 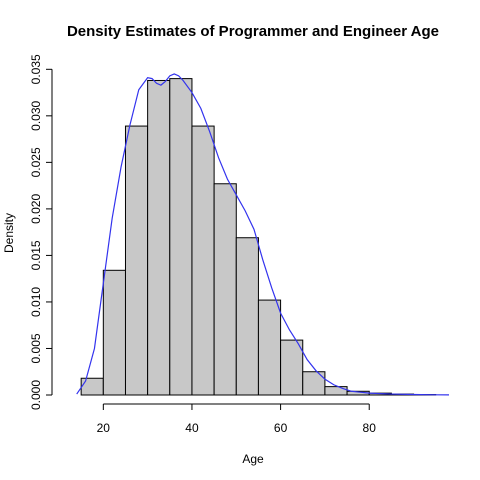 What do you see at coordinates (237, 419) in the screenshot?
I see `x-axis: 20 40 60 80` at bounding box center [237, 419].